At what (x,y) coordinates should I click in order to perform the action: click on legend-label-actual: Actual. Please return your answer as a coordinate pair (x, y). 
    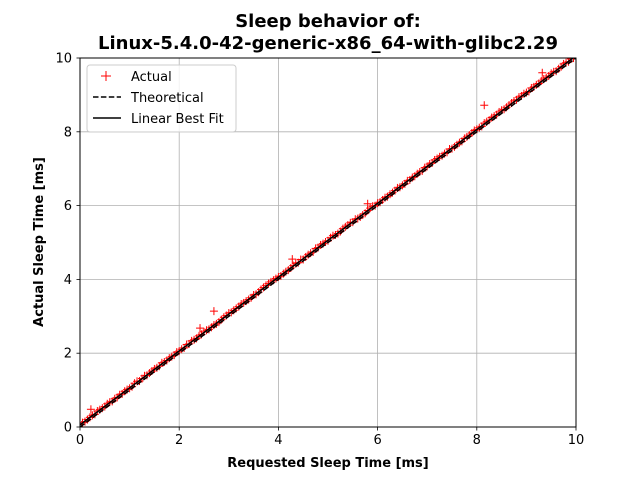
    Looking at the image, I should click on (151, 77).